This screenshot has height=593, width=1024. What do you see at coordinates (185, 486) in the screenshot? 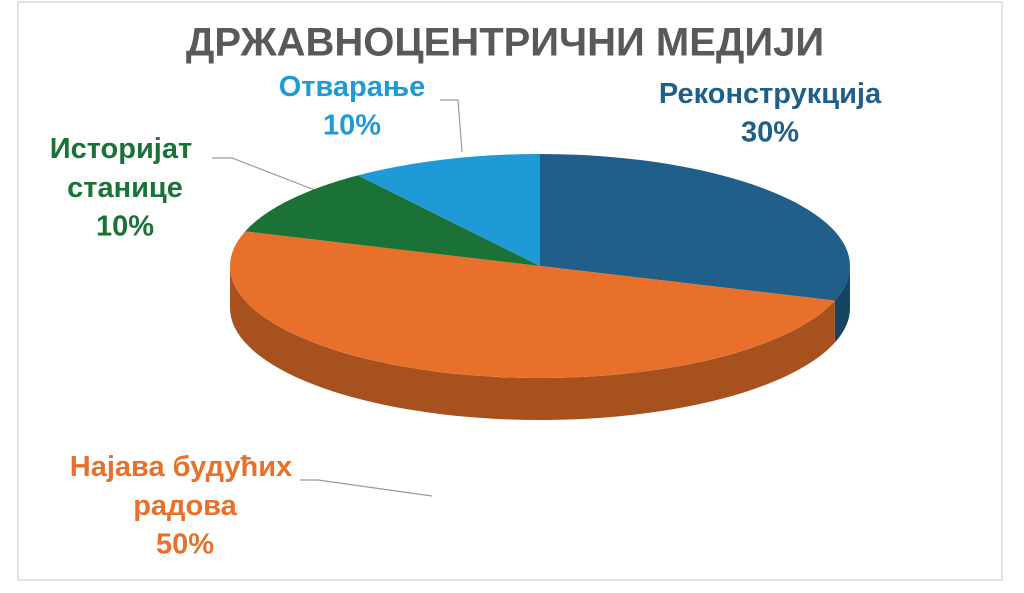
I see `data-label: Најава будућих радова` at bounding box center [185, 486].